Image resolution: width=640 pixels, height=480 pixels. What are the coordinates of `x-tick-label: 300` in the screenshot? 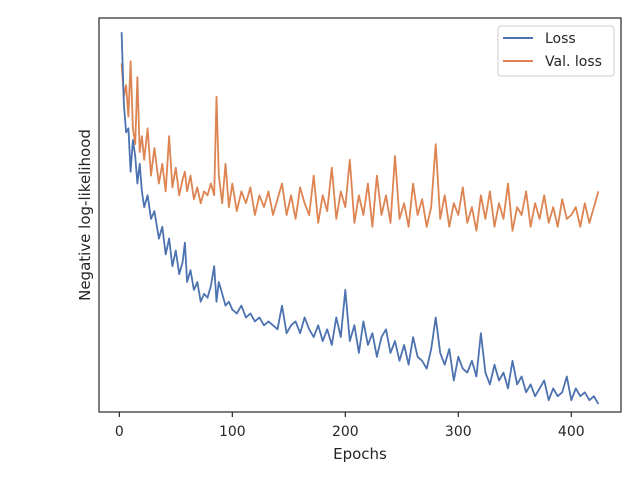 It's located at (458, 432).